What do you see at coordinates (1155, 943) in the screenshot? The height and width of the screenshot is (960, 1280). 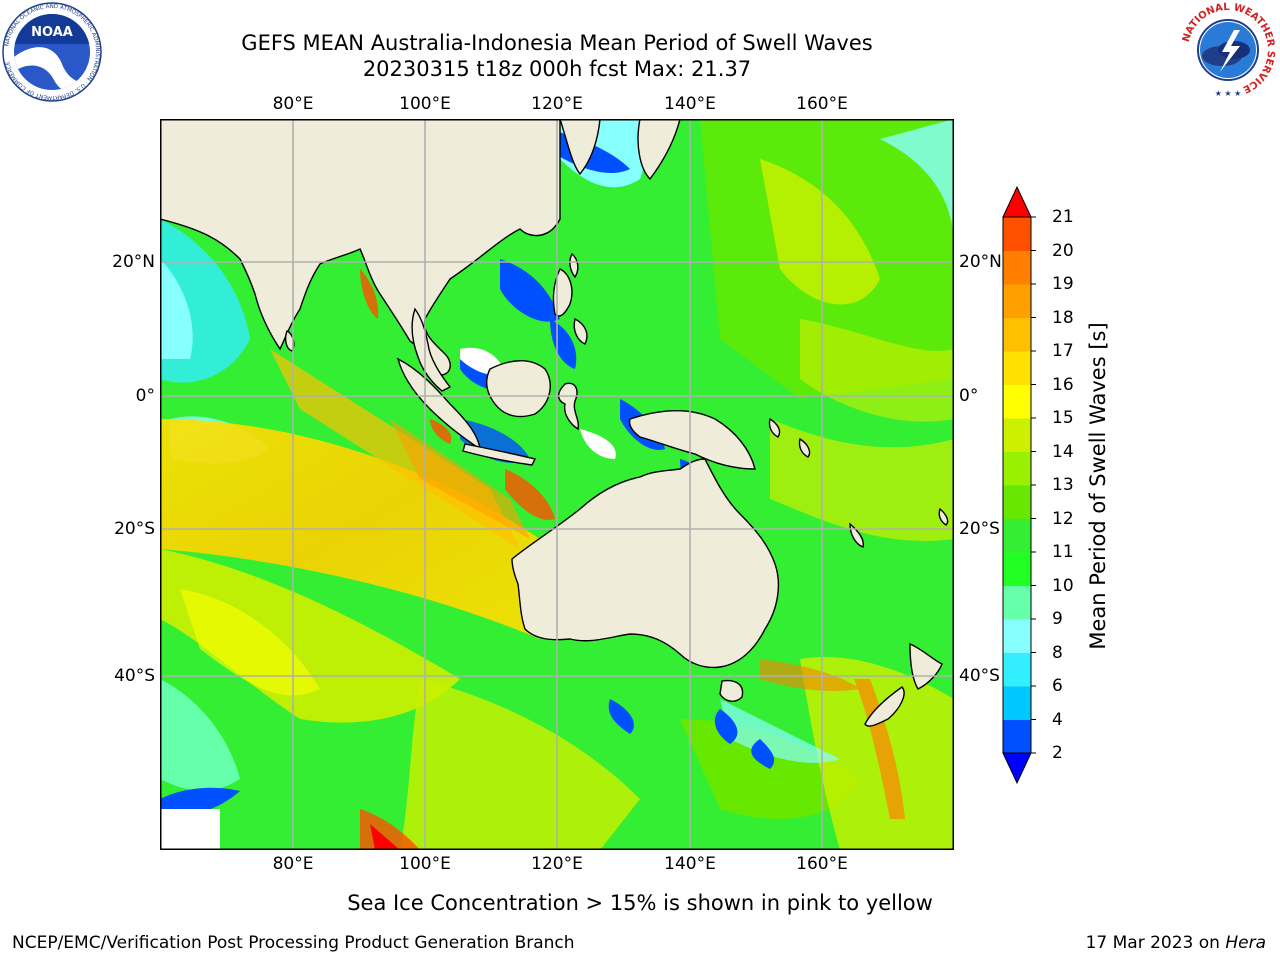 I see `footer-date-text: 17 Mar 2023 on` at bounding box center [1155, 943].